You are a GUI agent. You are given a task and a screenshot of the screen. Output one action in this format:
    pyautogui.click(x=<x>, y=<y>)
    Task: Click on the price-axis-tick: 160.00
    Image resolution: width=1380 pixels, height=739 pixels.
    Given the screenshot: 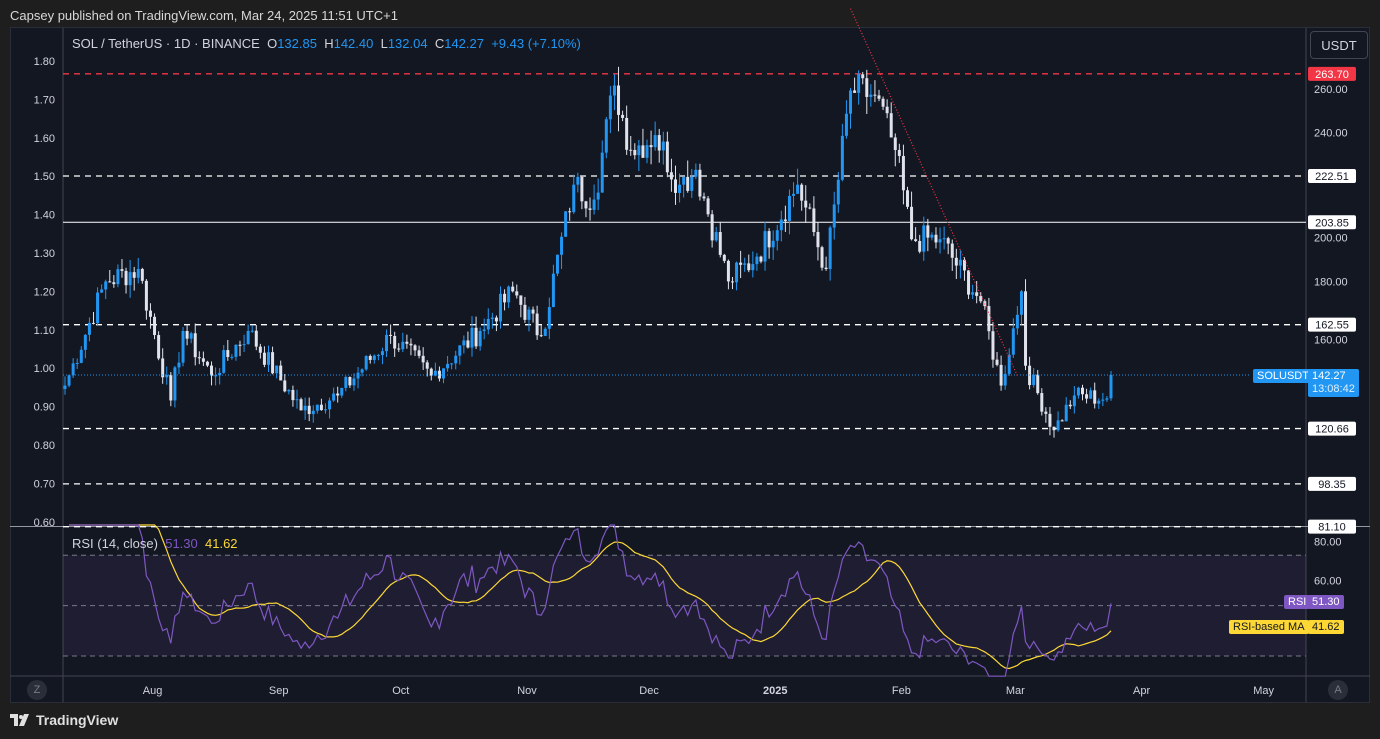 What is the action you would take?
    pyautogui.click(x=1331, y=341)
    